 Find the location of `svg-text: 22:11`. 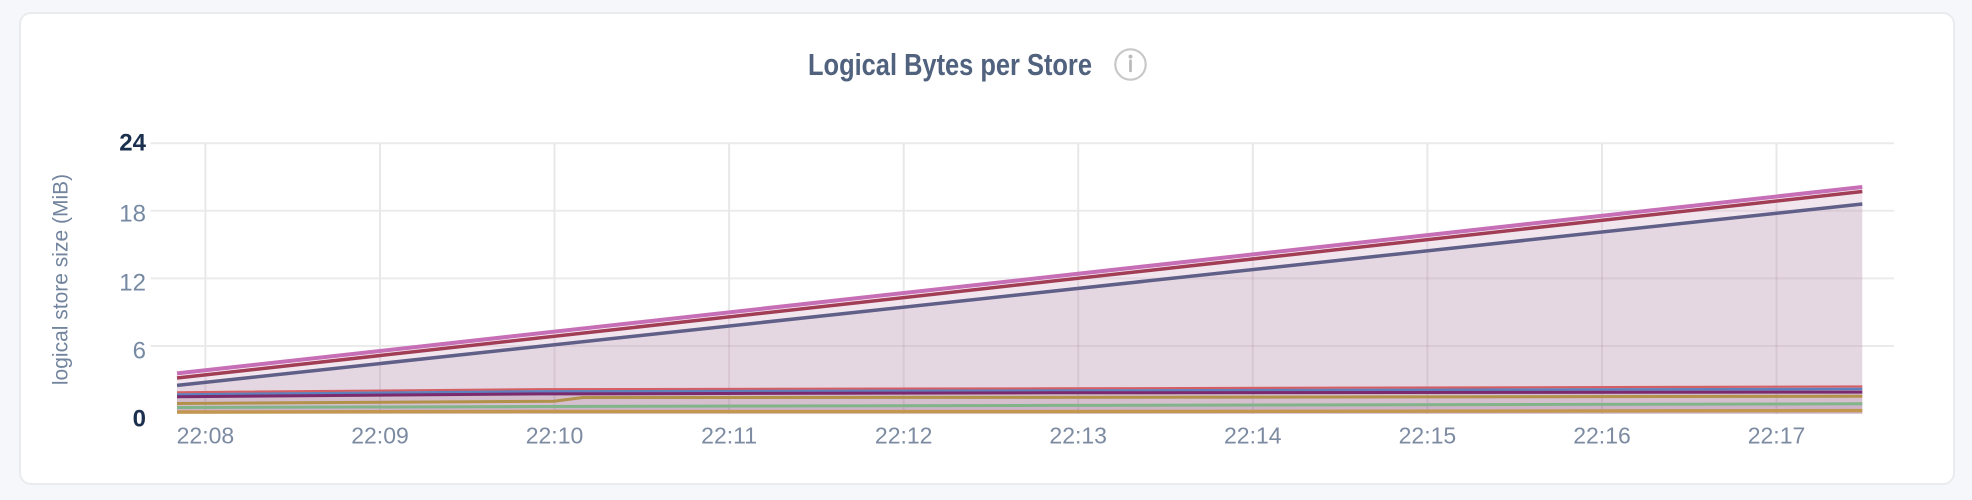

svg-text: 22:11 is located at coordinates (729, 436).